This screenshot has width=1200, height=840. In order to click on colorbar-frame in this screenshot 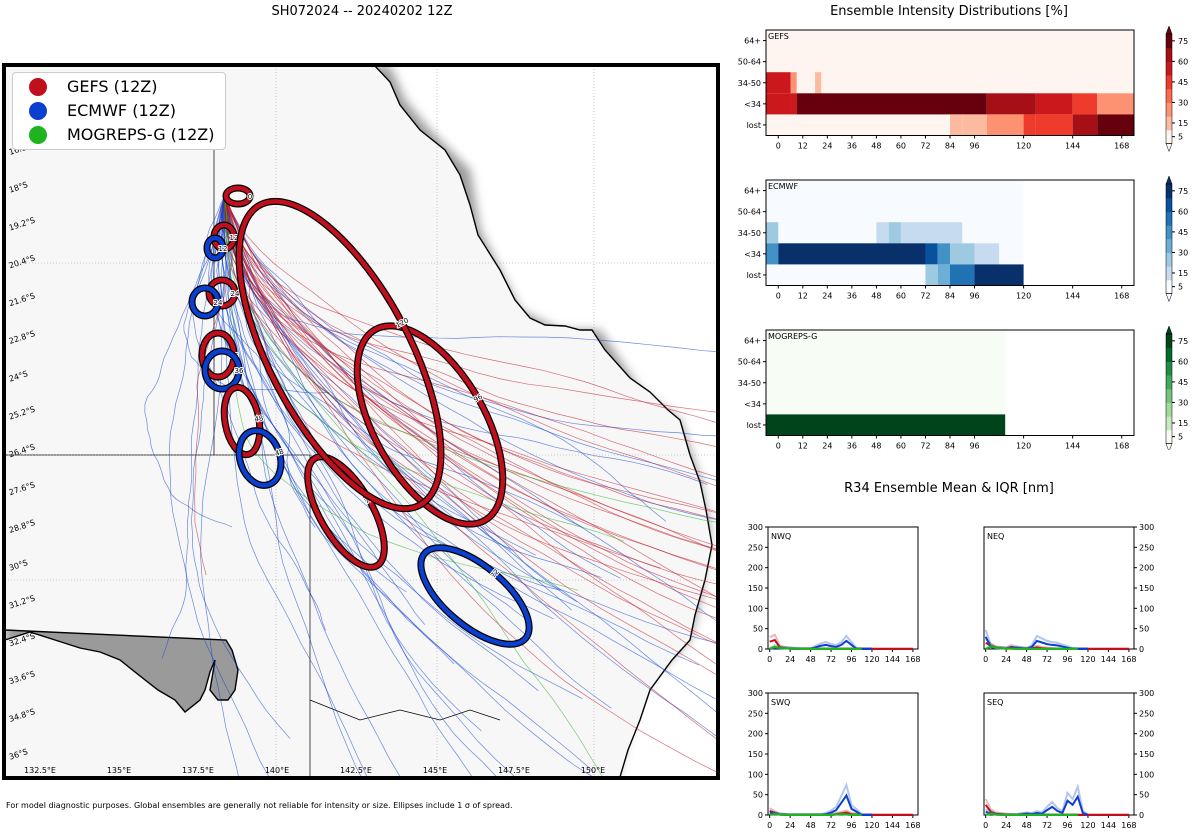, I will do `click(1169, 388)`.